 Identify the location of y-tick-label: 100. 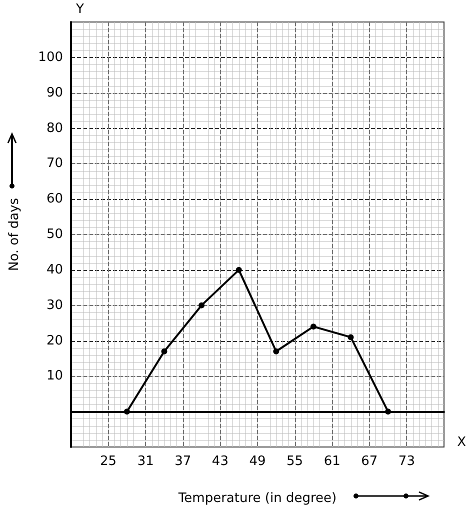
(50, 57).